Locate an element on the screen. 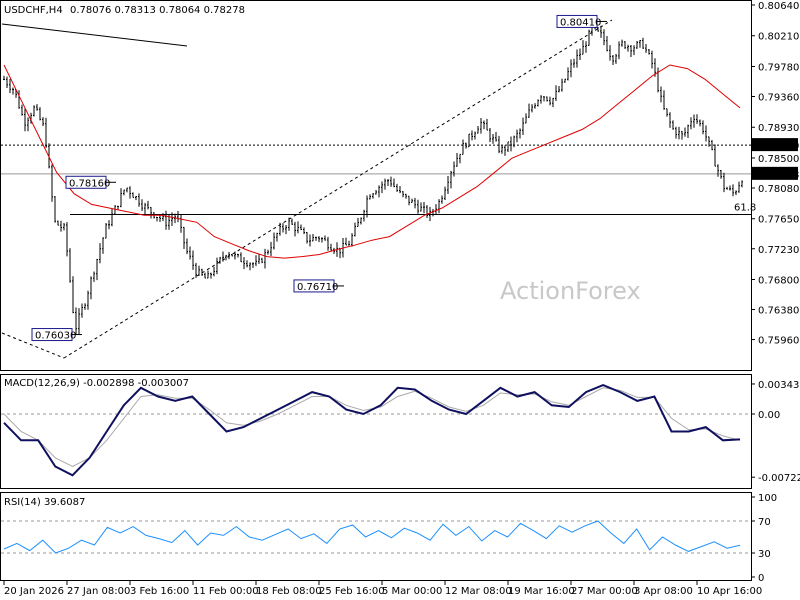 This screenshot has height=600, width=800. time-tick-label: 25 Feb 16:00 is located at coordinates (352, 591).